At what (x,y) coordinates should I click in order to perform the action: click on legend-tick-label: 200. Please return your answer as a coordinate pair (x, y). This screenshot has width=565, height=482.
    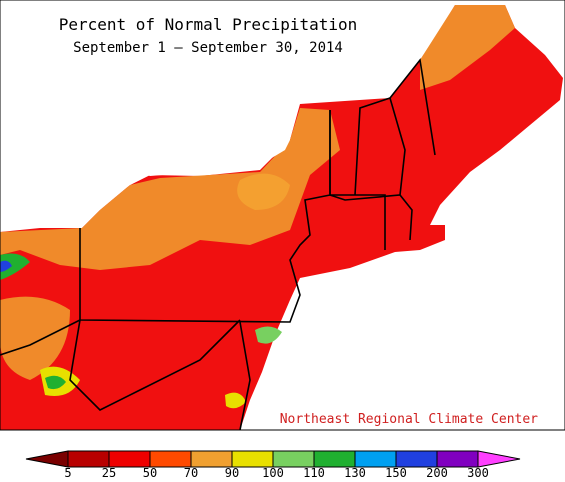
    Looking at the image, I should click on (437, 472).